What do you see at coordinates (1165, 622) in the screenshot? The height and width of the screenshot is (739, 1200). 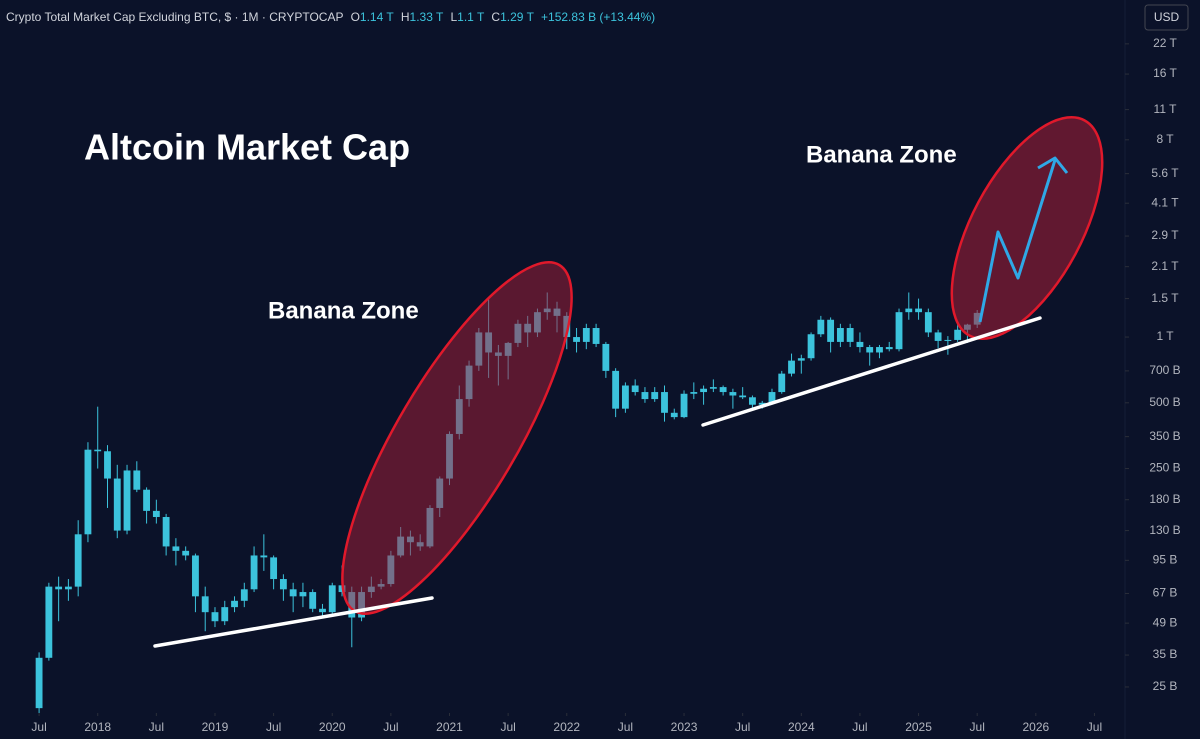 I see `y-tick-label: 49 B` at bounding box center [1165, 622].